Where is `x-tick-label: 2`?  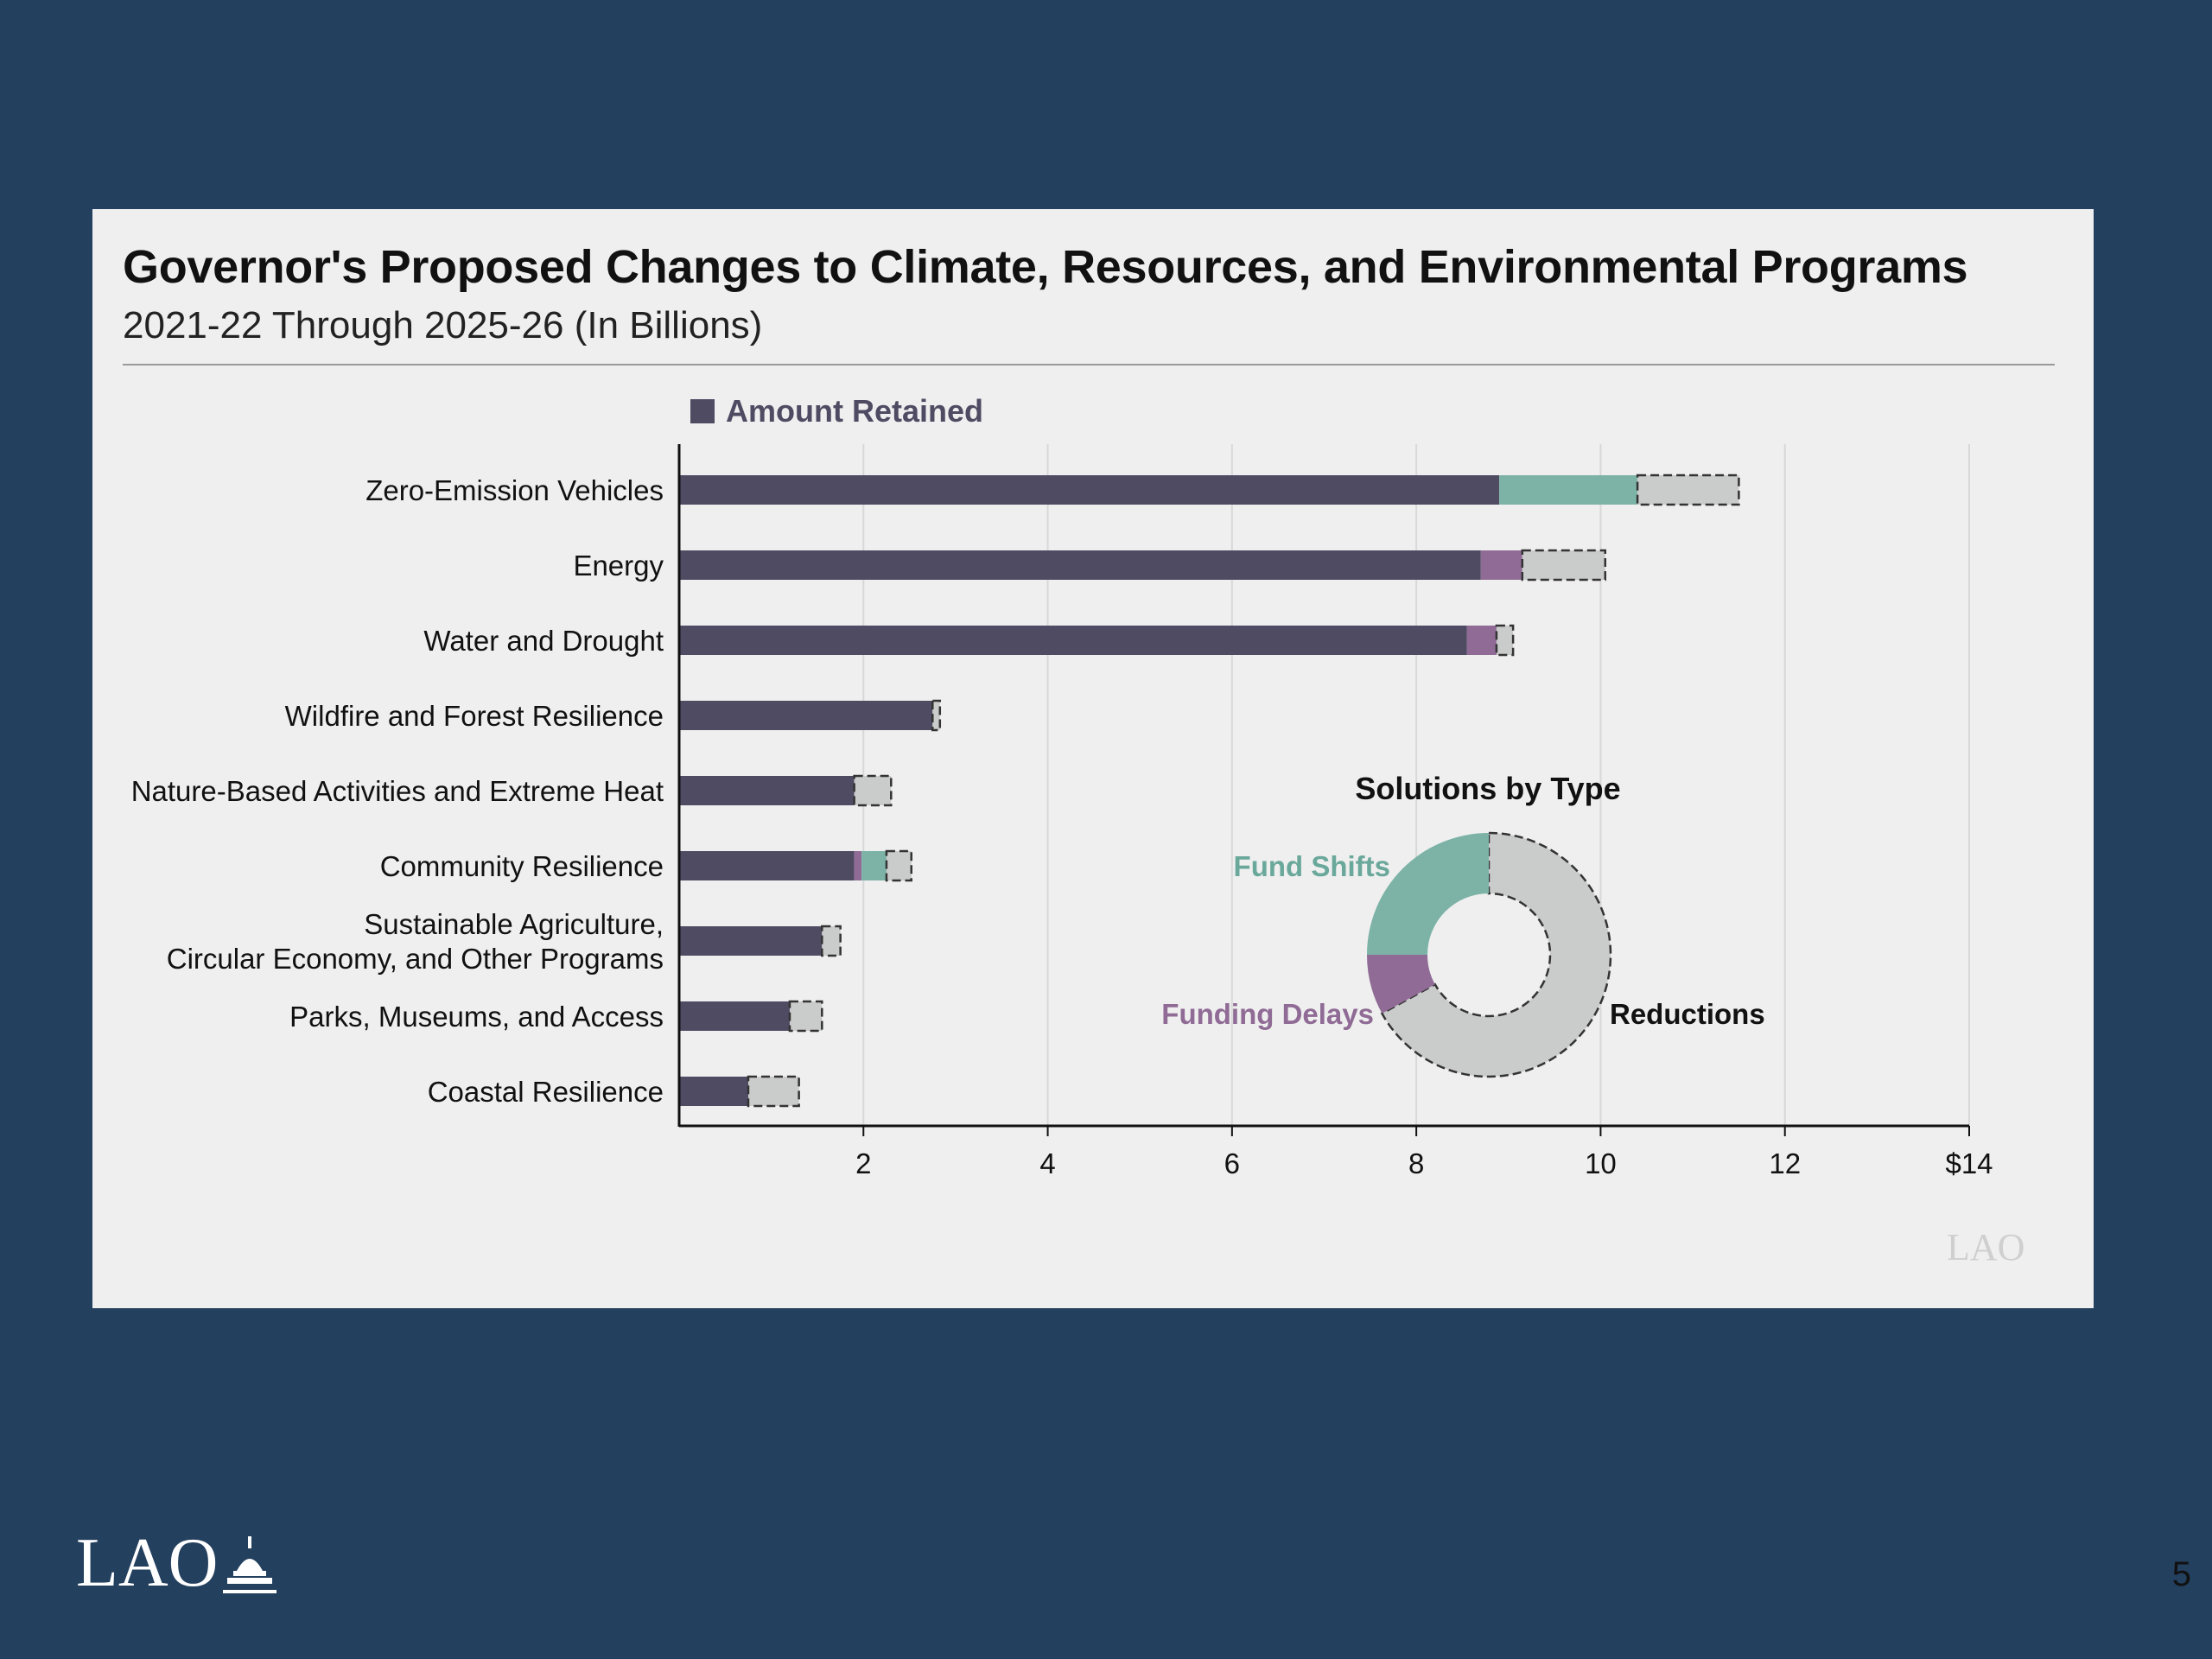 x-tick-label: 2 is located at coordinates (863, 1163).